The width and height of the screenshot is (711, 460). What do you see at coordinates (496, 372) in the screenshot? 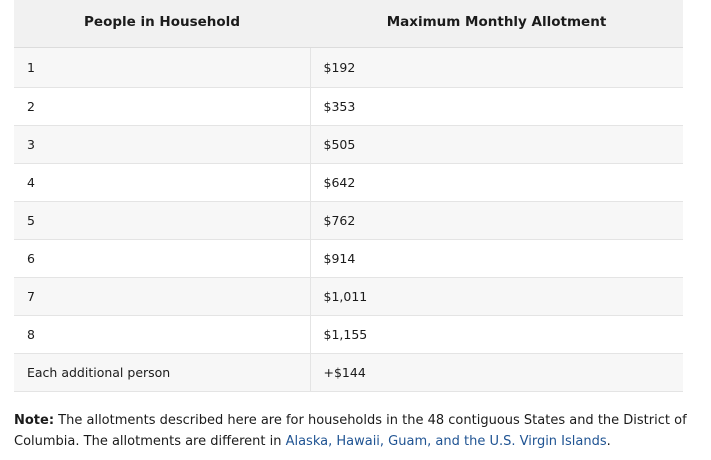
I see `allotment-cell: +$144` at bounding box center [496, 372].